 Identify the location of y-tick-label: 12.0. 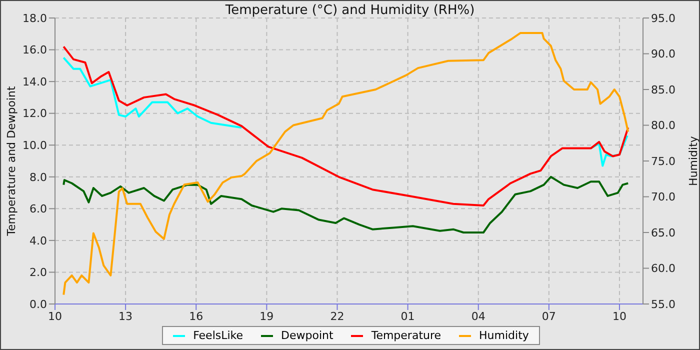
(34, 113).